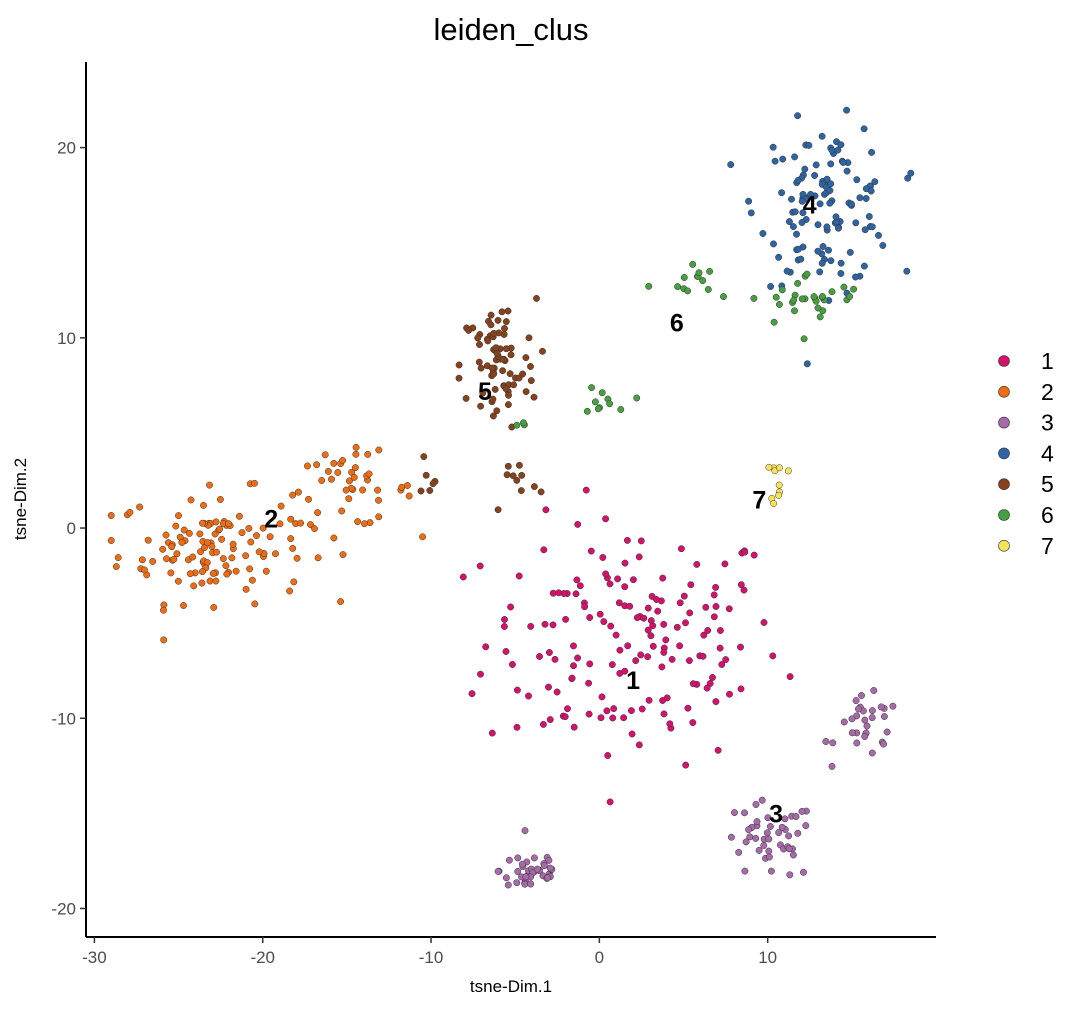  Describe the element at coordinates (1026, 453) in the screenshot. I see `legend: 1 2 3 4 5 6 7` at that location.